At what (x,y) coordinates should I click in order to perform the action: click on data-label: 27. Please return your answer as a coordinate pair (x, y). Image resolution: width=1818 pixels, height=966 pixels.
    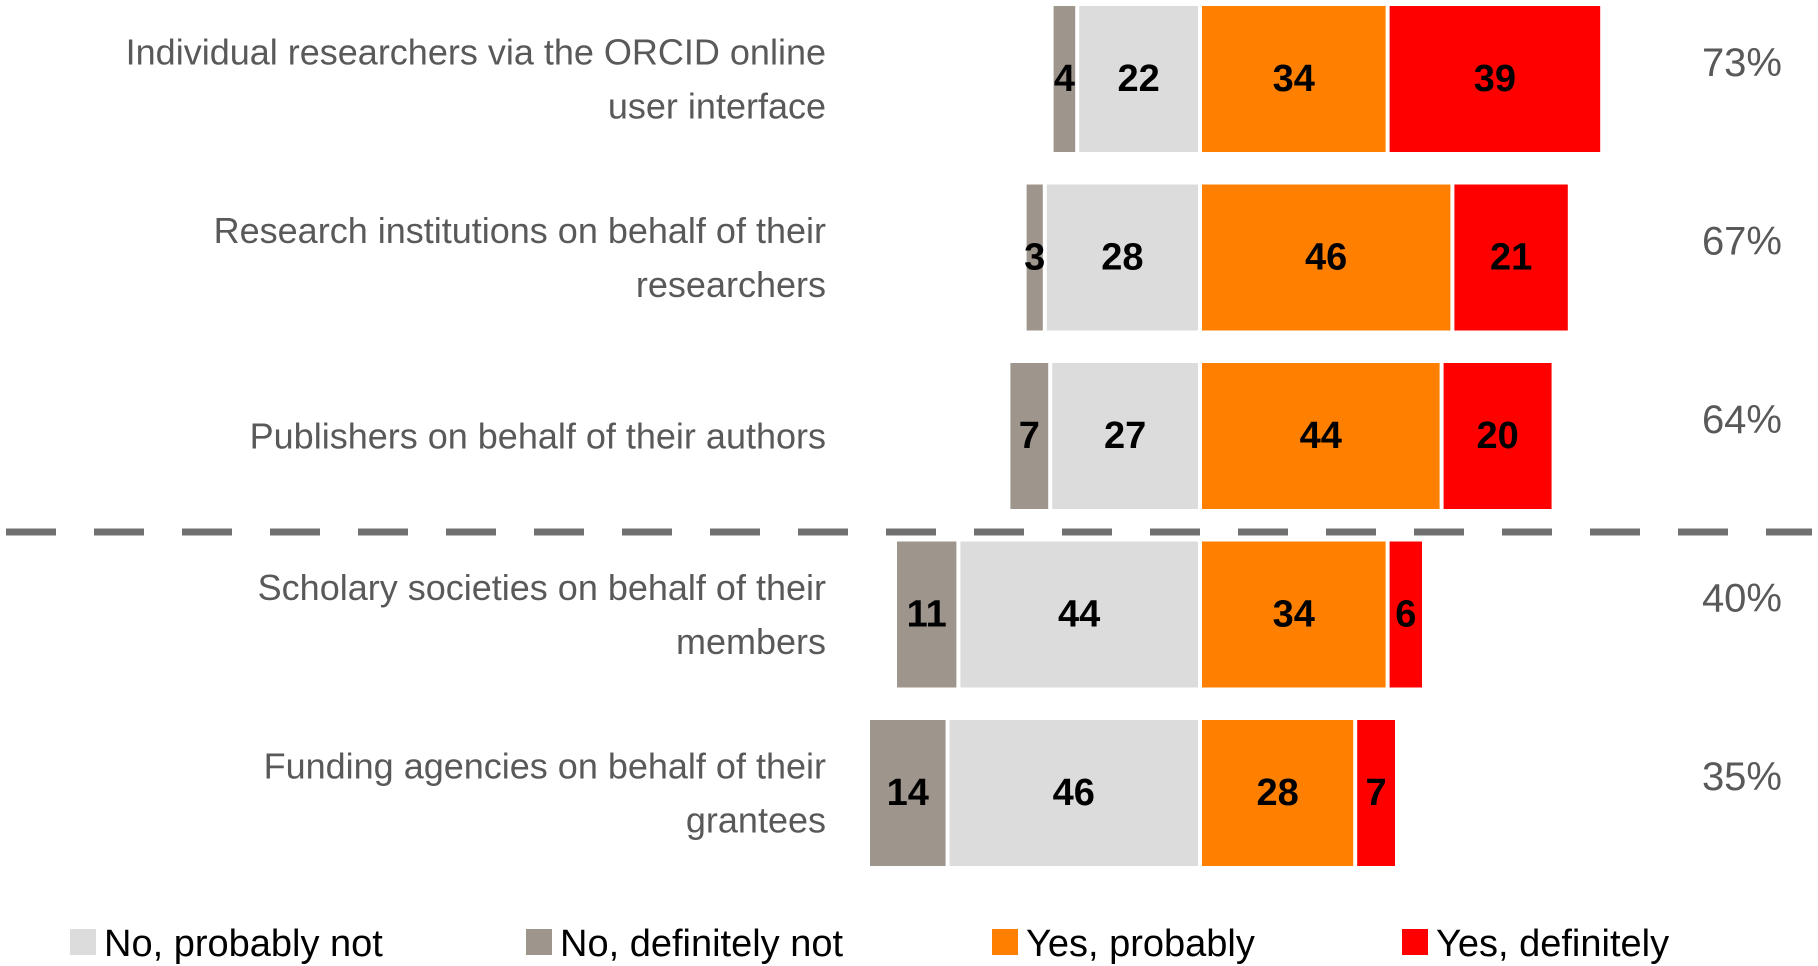
    Looking at the image, I should click on (1125, 436).